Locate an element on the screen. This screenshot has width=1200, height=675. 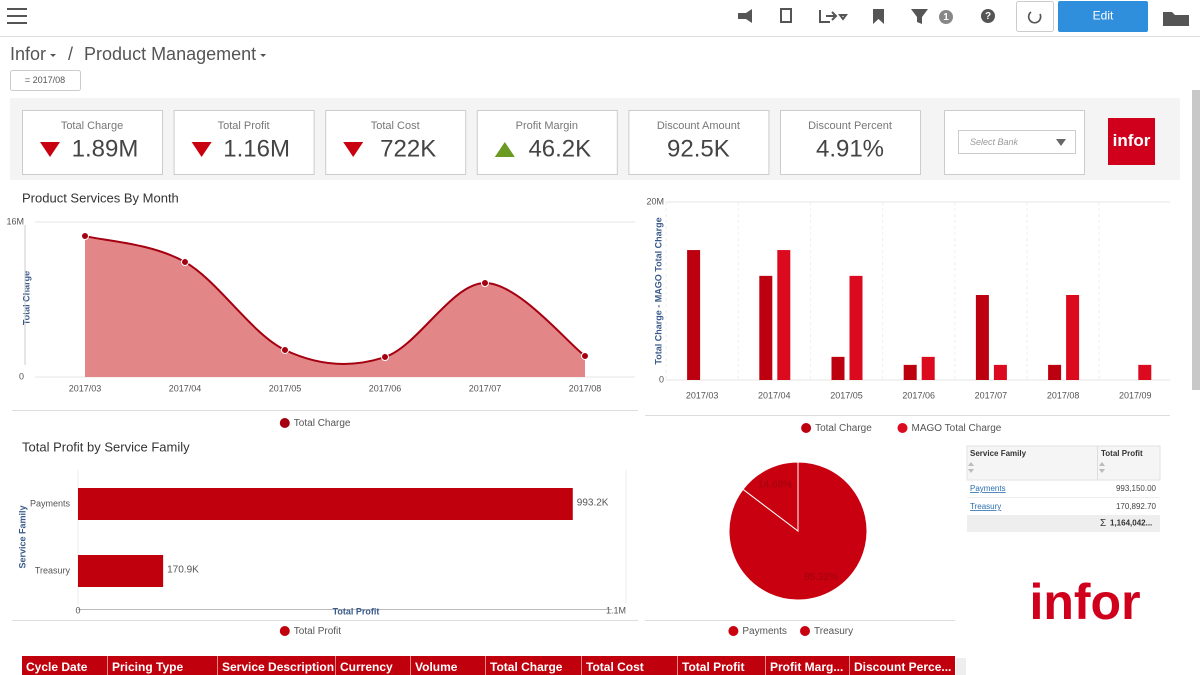
pie-slice is located at coordinates (770, 497).